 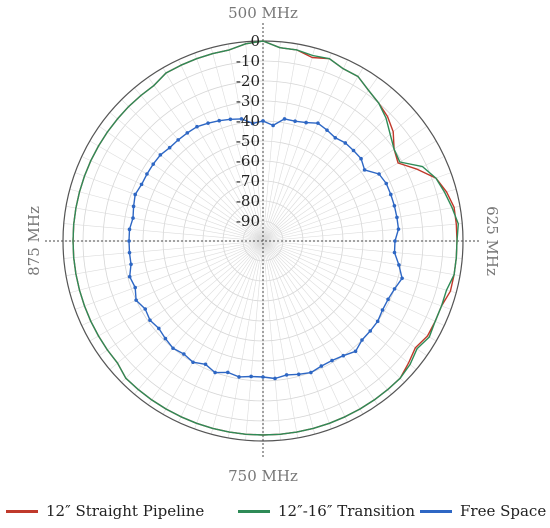 What do you see at coordinates (248, 161) in the screenshot?
I see `radial-tick-label: -60` at bounding box center [248, 161].